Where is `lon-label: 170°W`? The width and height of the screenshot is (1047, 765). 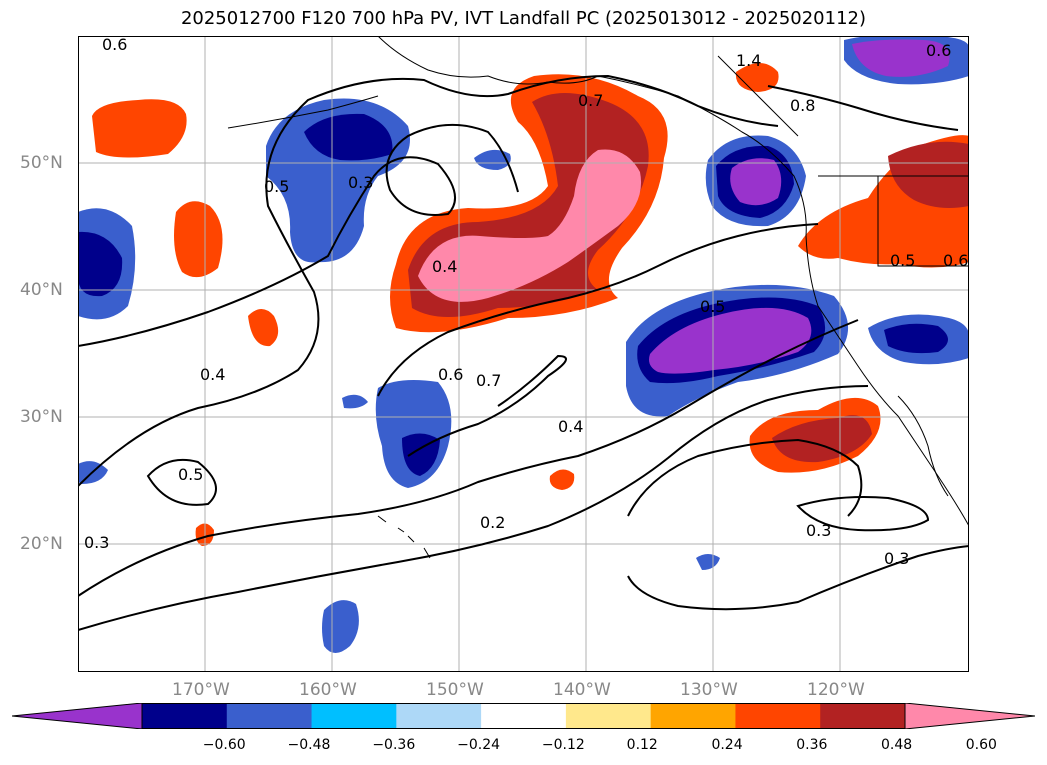
lon-label: 170°W is located at coordinates (201, 690).